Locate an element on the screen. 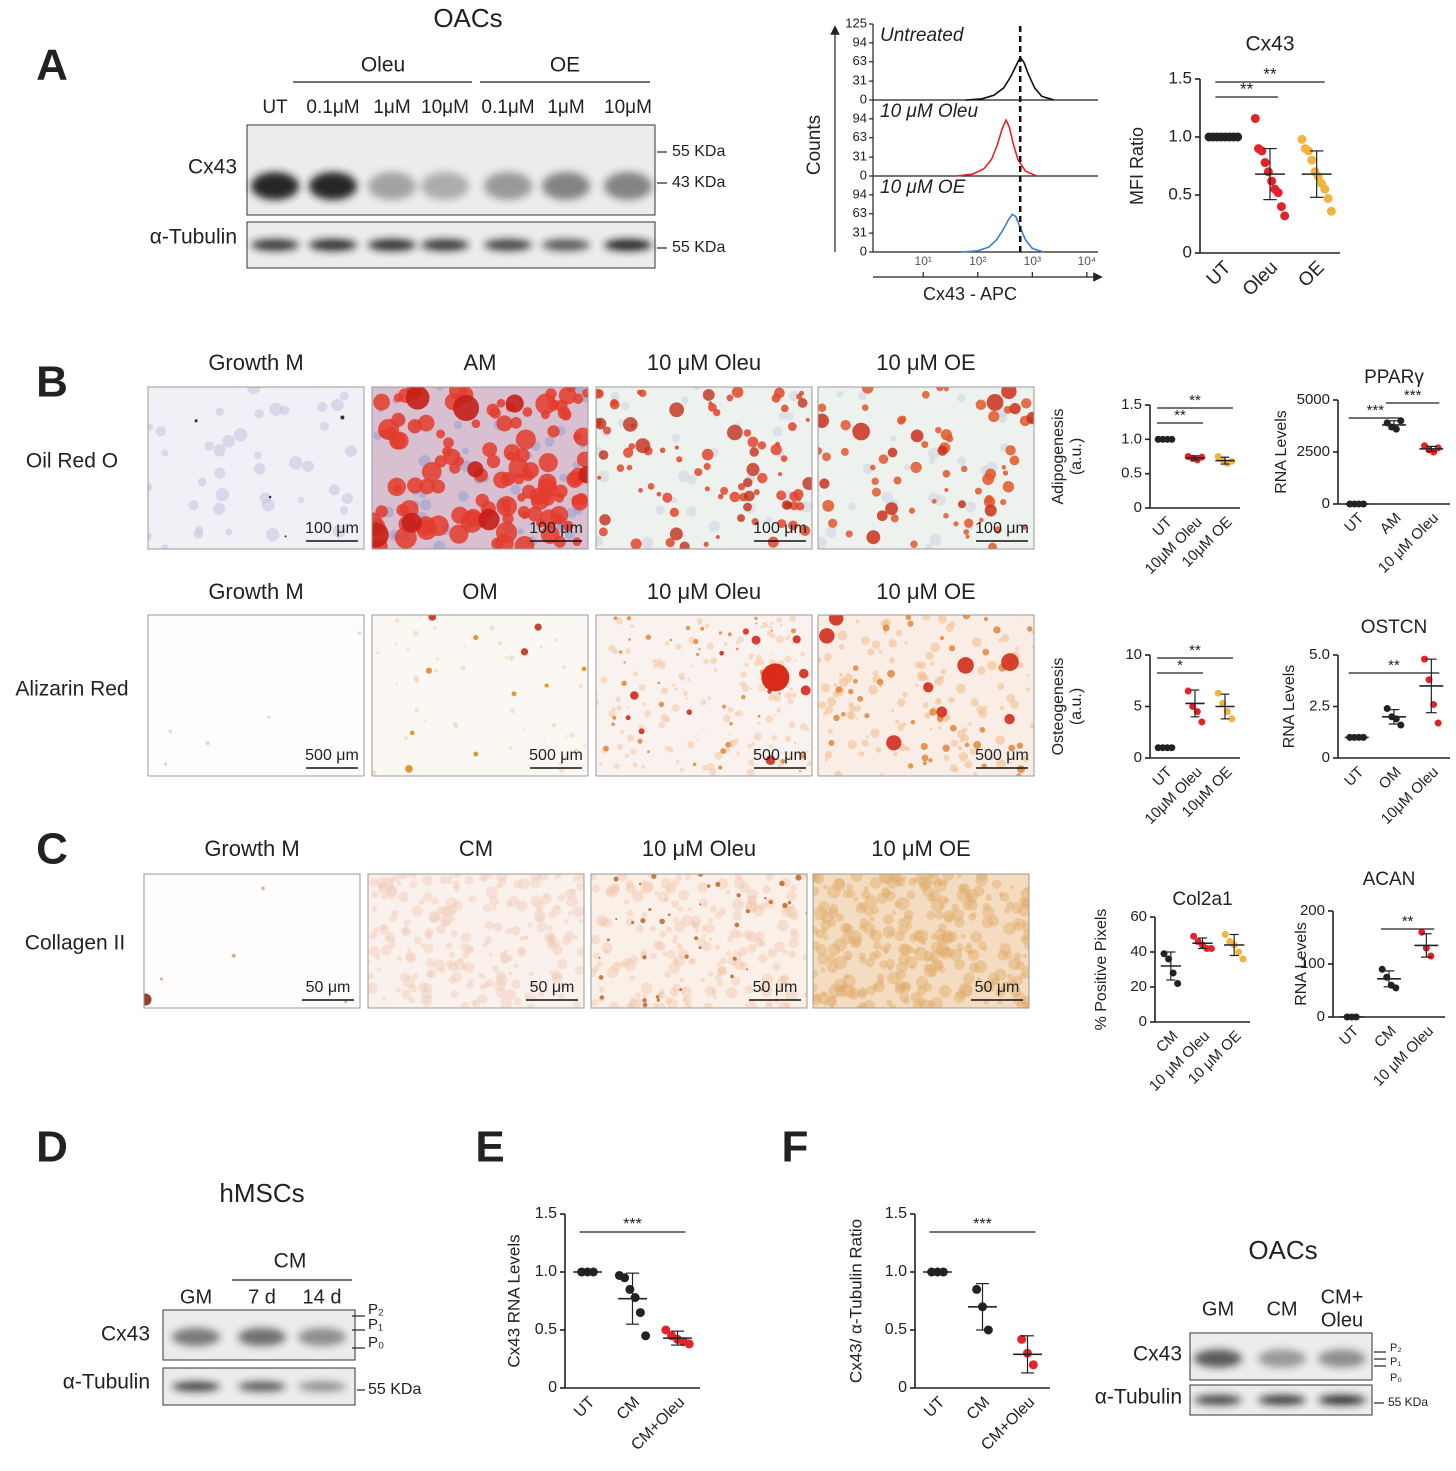 Image resolution: width=1456 pixels, height=1471 pixels. micrograph-bg is located at coordinates (921, 941).